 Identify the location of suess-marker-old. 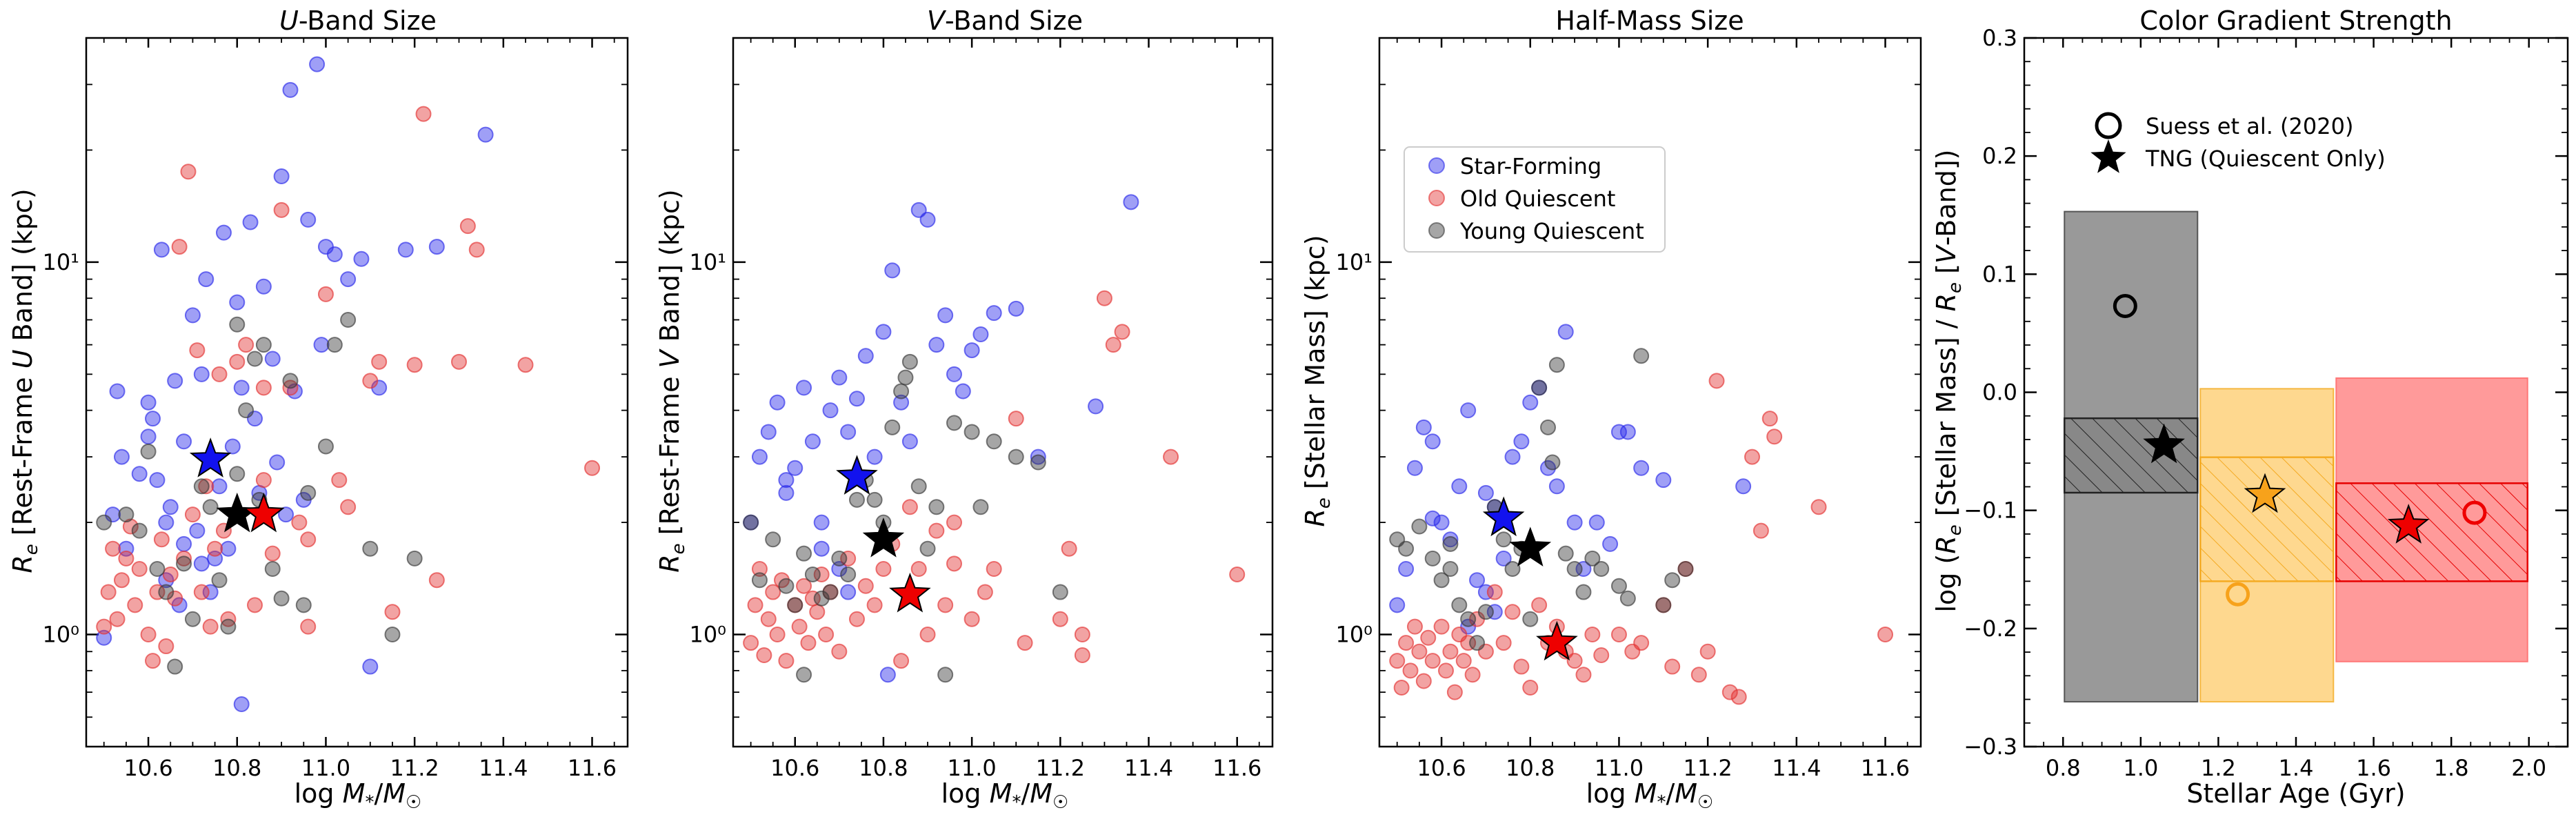
(2474, 512).